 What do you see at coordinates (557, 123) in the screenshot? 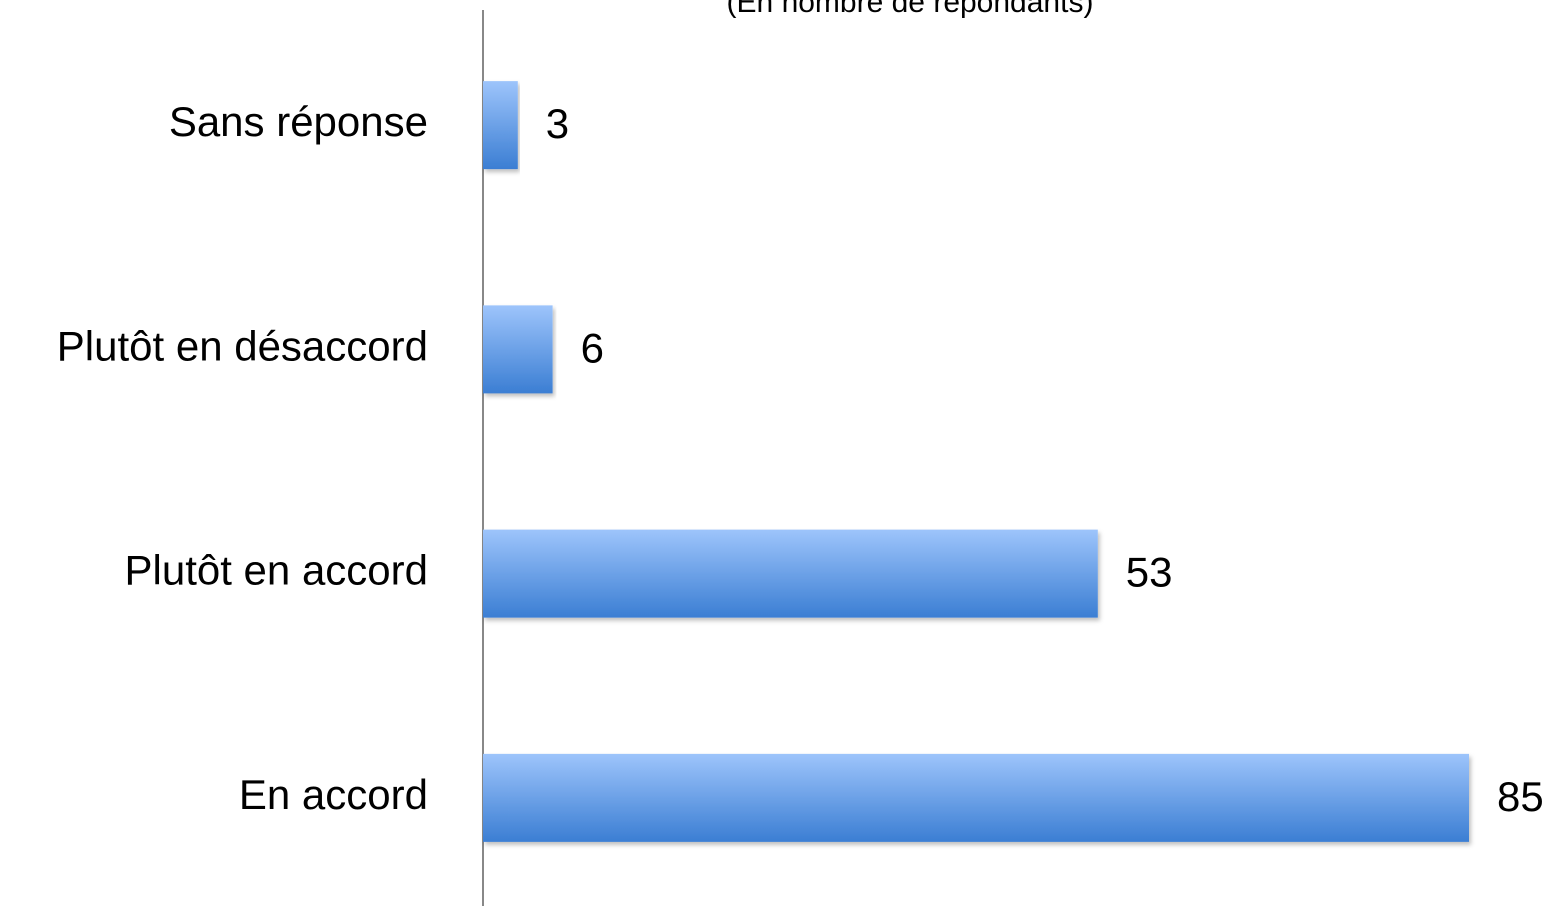
I see `value-label: 3` at bounding box center [557, 123].